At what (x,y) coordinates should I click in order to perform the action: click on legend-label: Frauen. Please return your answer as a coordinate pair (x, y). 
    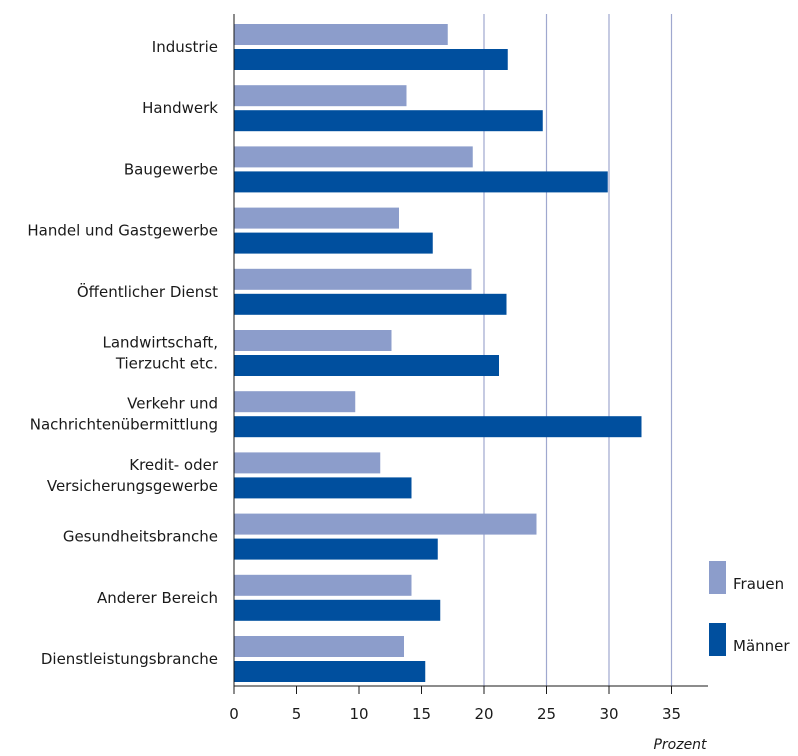
    Looking at the image, I should click on (758, 584).